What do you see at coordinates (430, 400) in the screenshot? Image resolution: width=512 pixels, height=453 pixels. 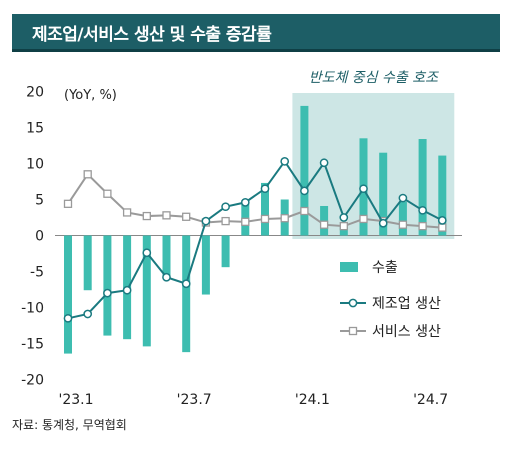 I see `x-tick-label: '24.7` at bounding box center [430, 400].